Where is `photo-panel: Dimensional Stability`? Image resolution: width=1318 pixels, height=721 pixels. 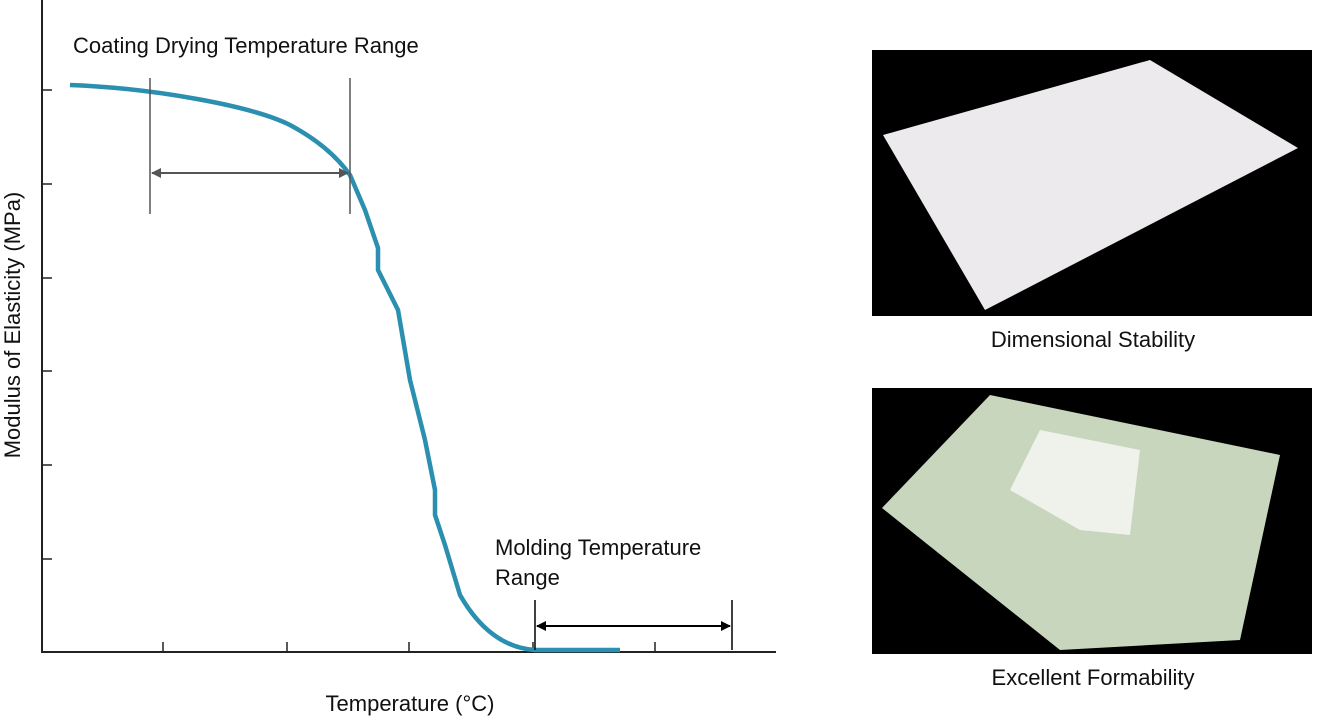
photo-panel: Dimensional Stability is located at coordinates (1092, 201).